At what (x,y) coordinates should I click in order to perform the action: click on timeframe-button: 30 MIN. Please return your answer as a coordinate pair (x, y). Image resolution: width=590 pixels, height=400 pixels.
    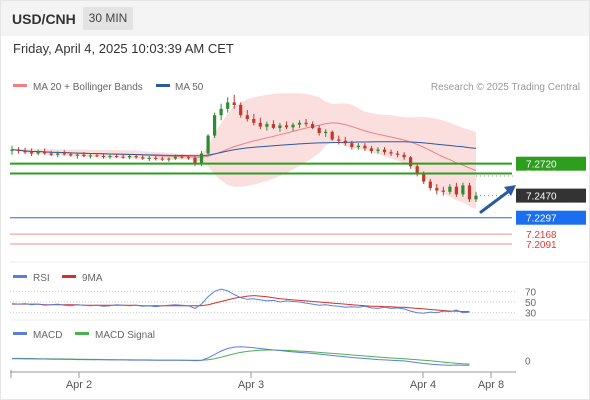
    Looking at the image, I should click on (108, 18).